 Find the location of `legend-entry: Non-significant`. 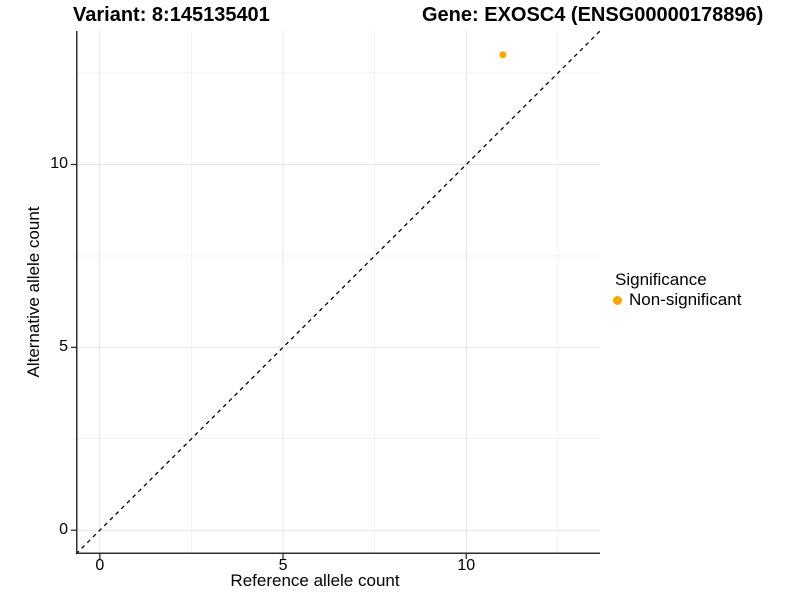

legend-entry: Non-significant is located at coordinates (677, 300).